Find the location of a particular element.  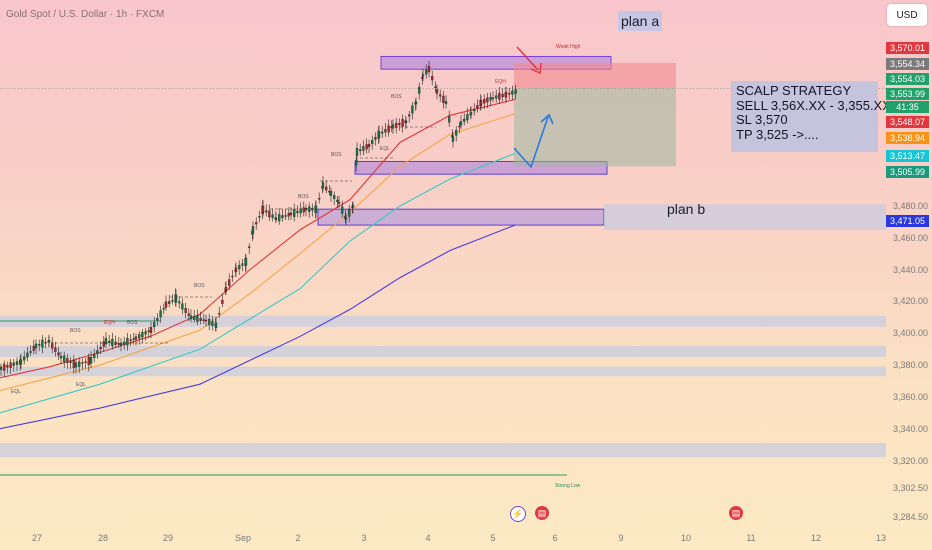

strong-low-label: Strong Low is located at coordinates (568, 486).